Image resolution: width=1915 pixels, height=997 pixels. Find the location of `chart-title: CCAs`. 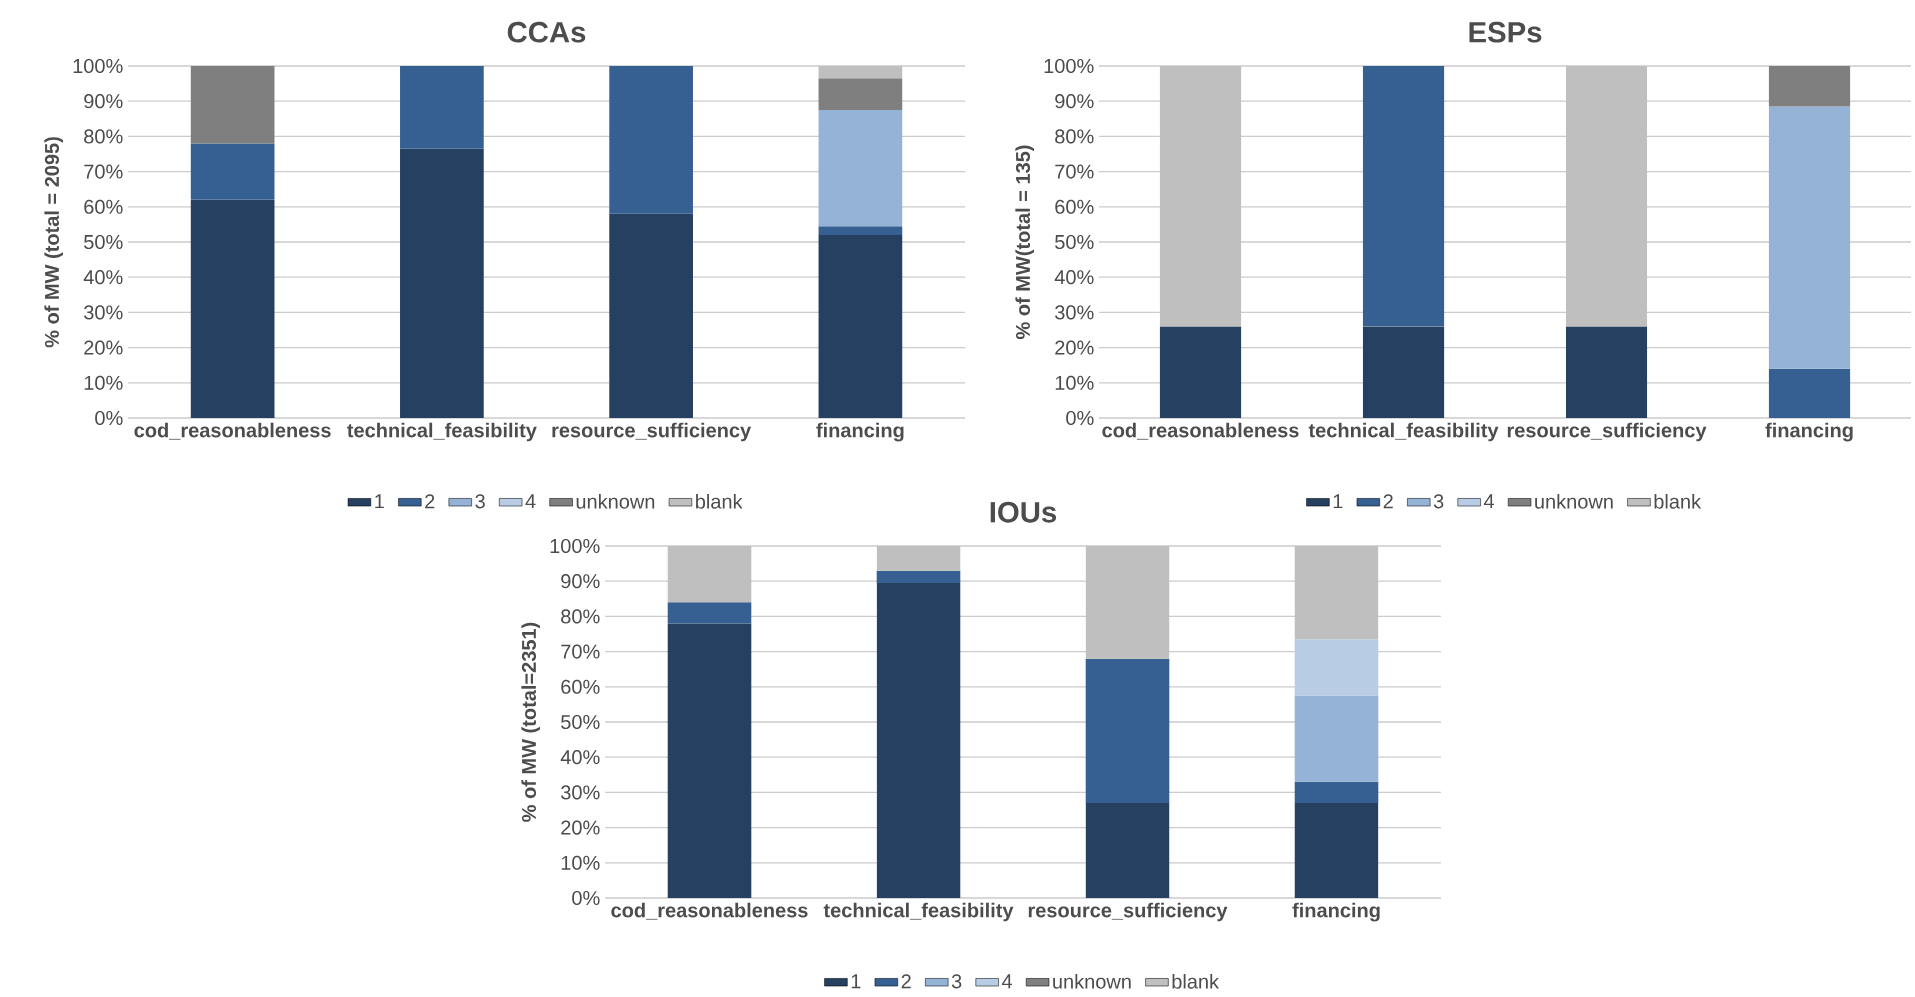

chart-title: CCAs is located at coordinates (546, 32).